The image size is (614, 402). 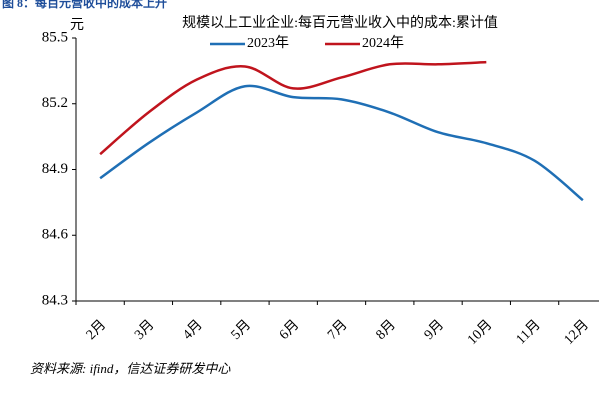 I want to click on x-tick-label: 10月, so click(x=479, y=332).